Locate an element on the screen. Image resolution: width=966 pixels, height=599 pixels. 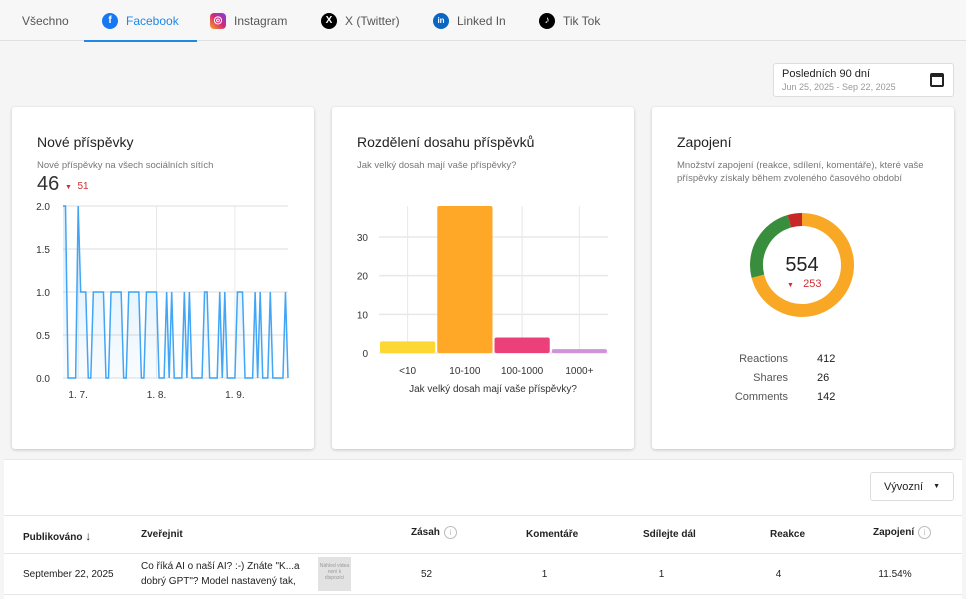
card-title: Nové příspěvky is located at coordinates (85, 142).